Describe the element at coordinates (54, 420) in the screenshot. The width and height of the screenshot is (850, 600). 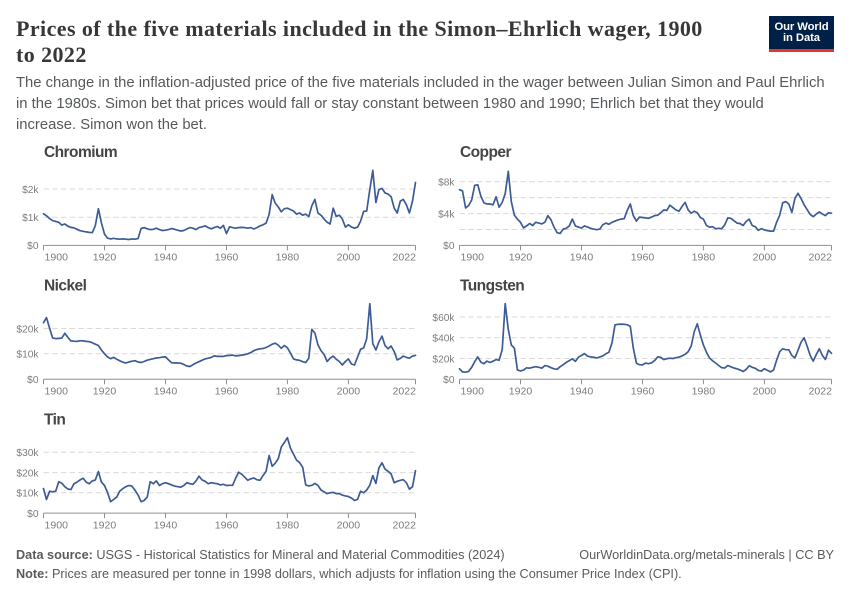
I see `svg-text: Tin` at that location.